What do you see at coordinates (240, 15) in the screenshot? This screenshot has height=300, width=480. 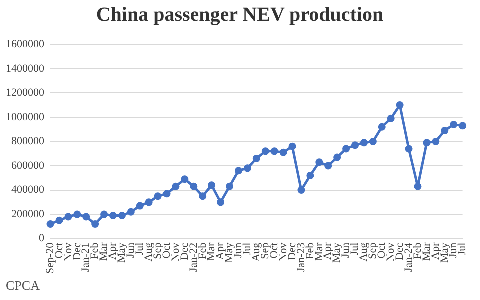 I see `chart-title: China passenger NEV production` at bounding box center [240, 15].